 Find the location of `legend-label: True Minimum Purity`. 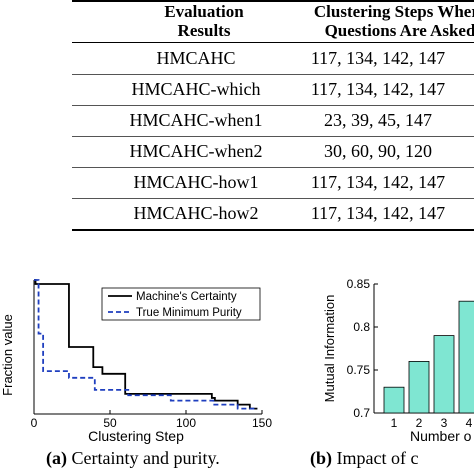

legend-label: True Minimum Purity is located at coordinates (189, 313).